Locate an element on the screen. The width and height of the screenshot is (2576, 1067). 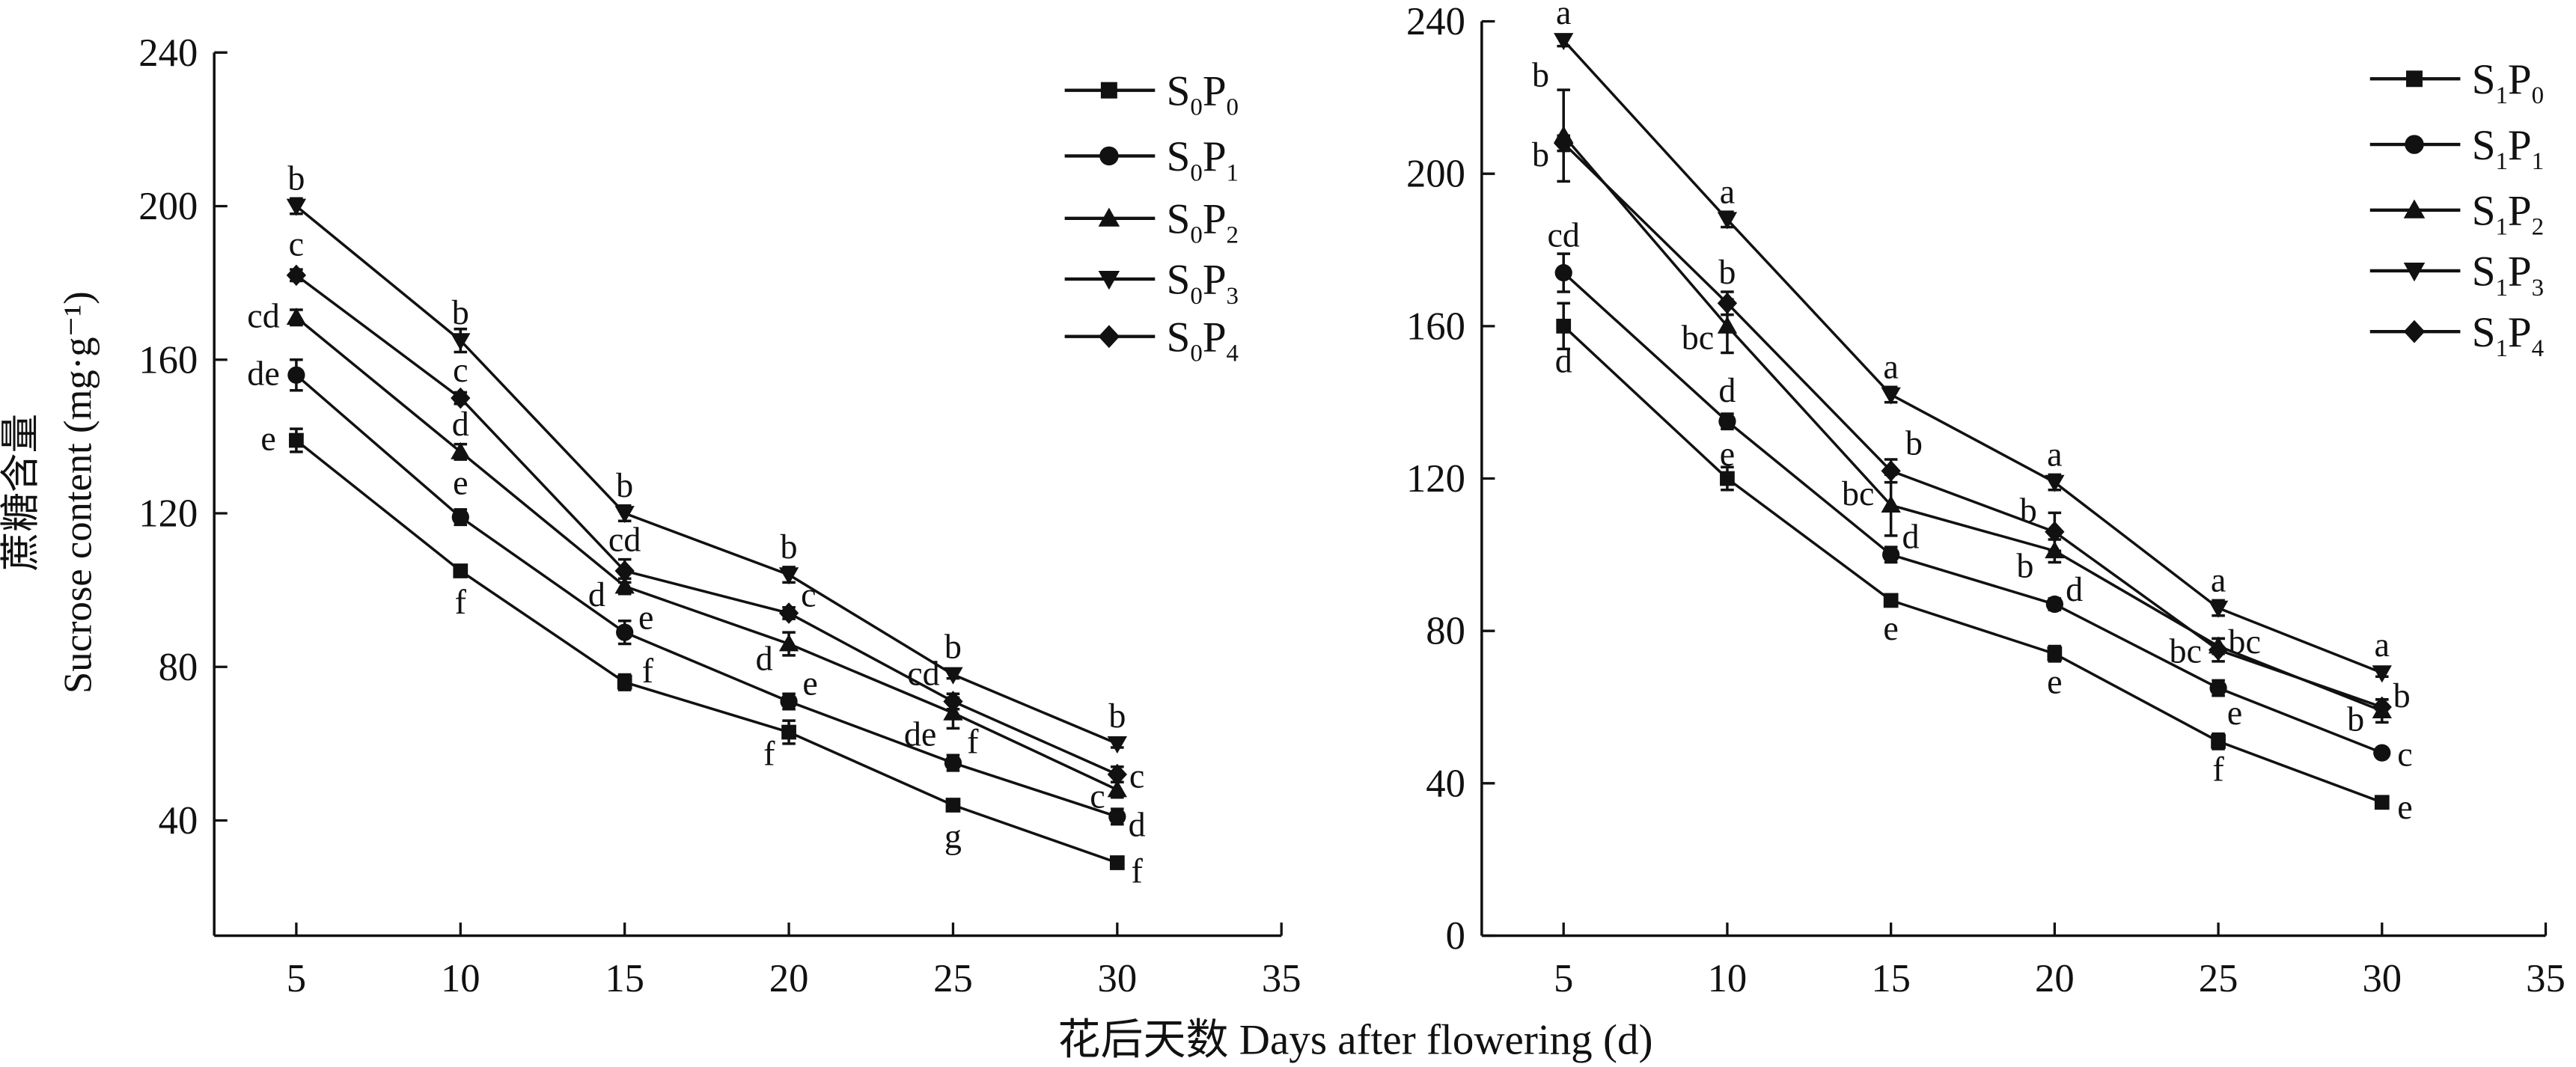
legend-item-S0P0: S0P0 is located at coordinates (1151, 94).